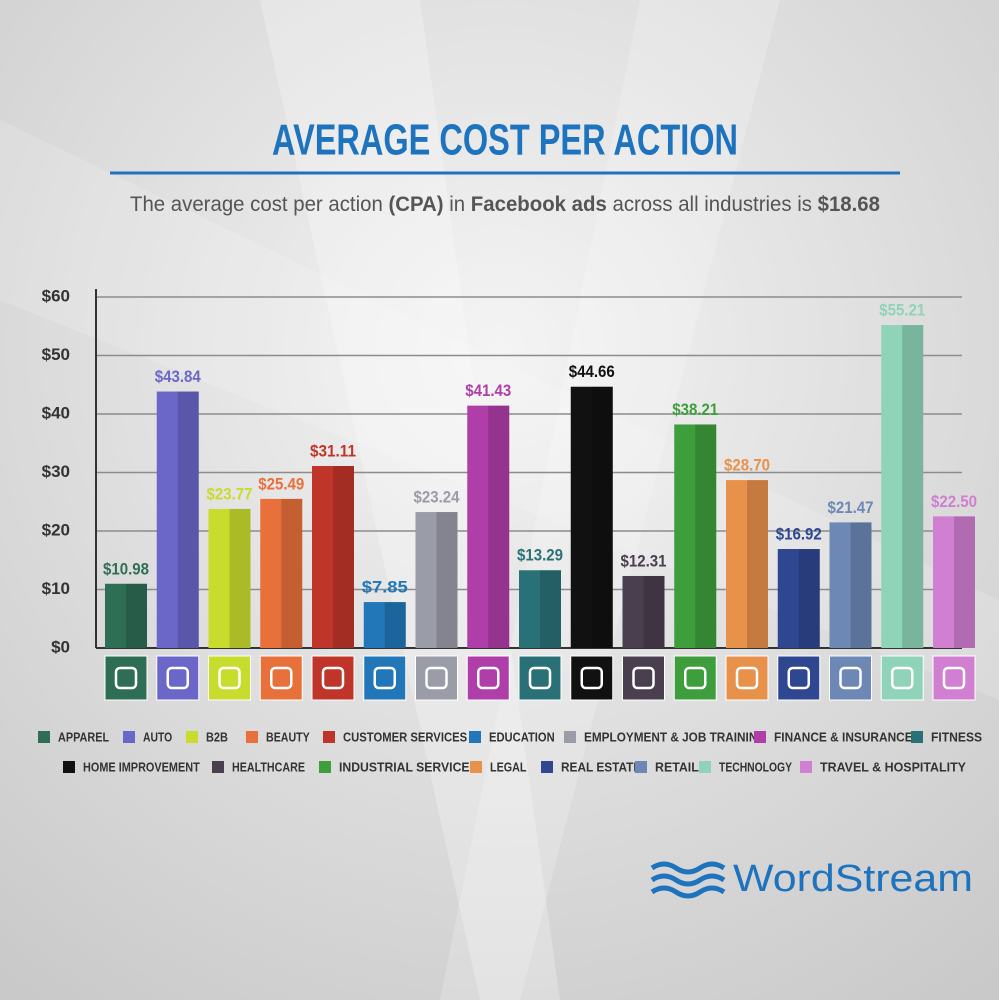 The height and width of the screenshot is (1005, 999). What do you see at coordinates (522, 737) in the screenshot?
I see `legend-label: EDUCATION` at bounding box center [522, 737].